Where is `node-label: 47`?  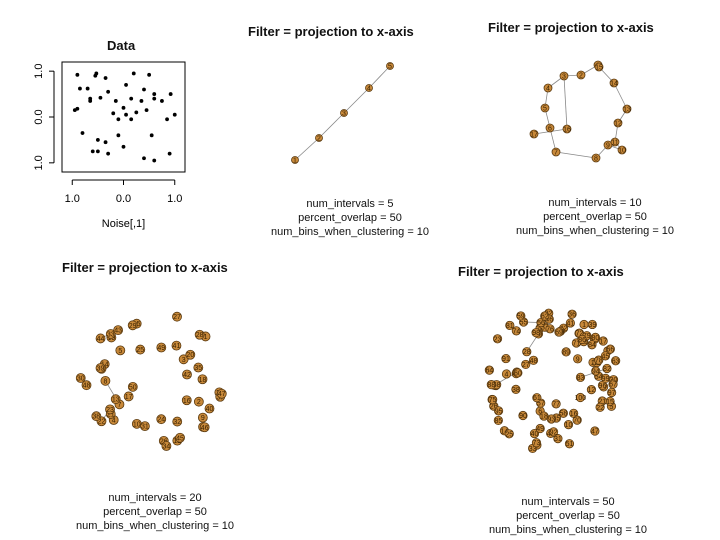 node-label: 47 is located at coordinates (595, 432).